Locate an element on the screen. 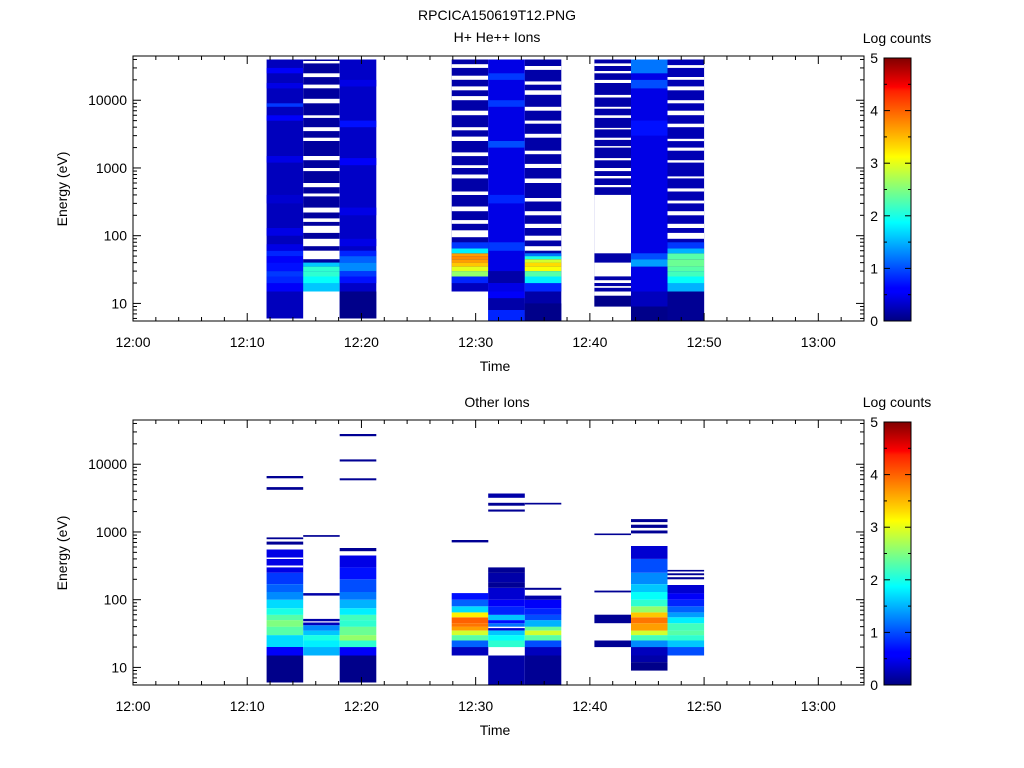 Image resolution: width=1024 pixels, height=768 pixels. figure-title: RPCICA150619T12.PNG is located at coordinates (497, 15).